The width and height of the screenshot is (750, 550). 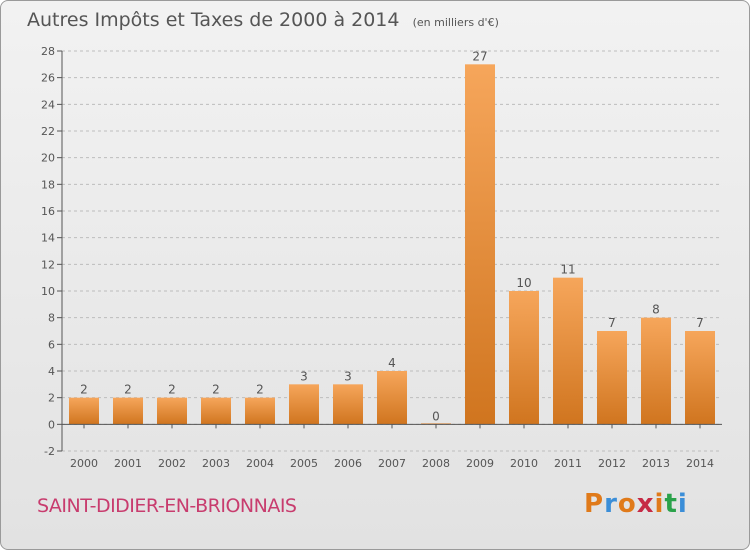 What do you see at coordinates (627, 504) in the screenshot?
I see `logo-letter: o` at bounding box center [627, 504].